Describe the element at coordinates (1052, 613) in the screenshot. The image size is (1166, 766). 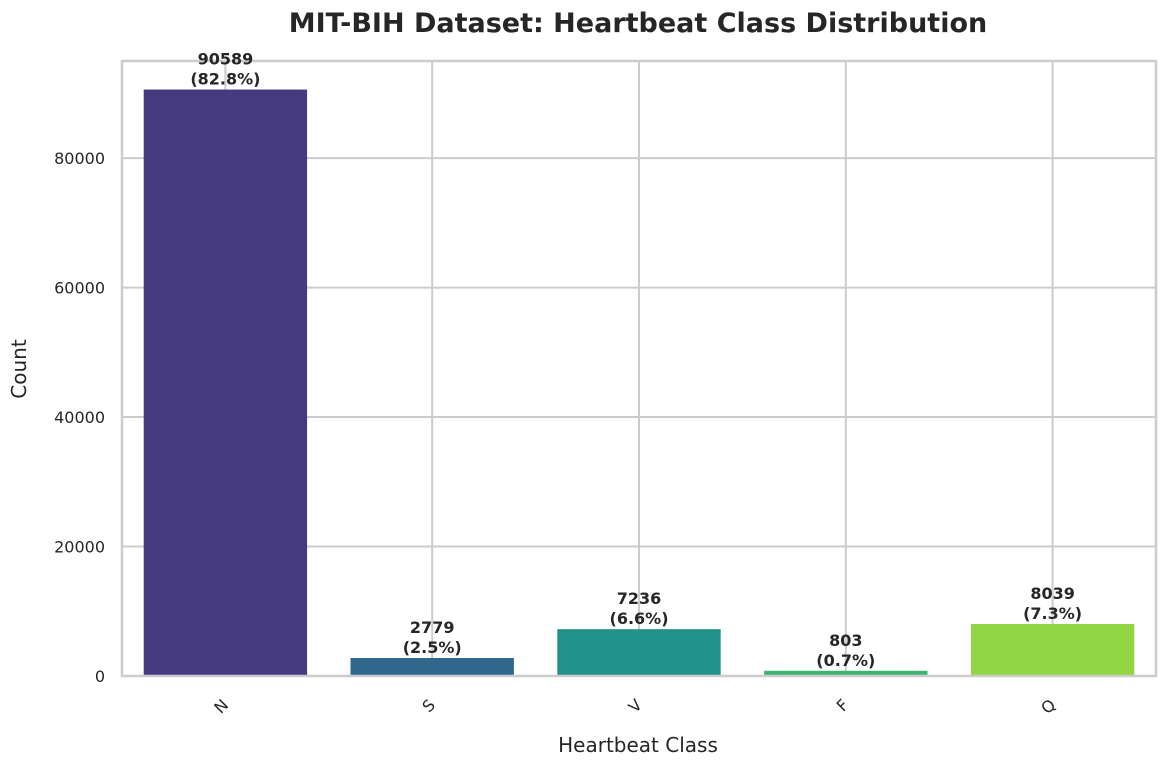
I see `data-label-percent: (7.3%)` at that location.